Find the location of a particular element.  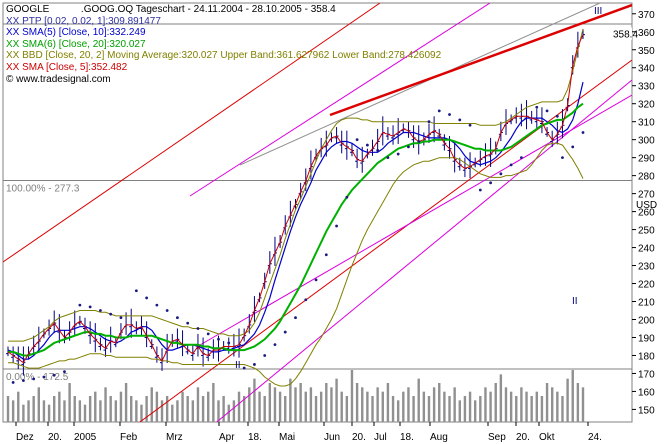

legend-entry-sma20: XX SMA(6) [Close, 20]:320.027 is located at coordinates (76, 44).